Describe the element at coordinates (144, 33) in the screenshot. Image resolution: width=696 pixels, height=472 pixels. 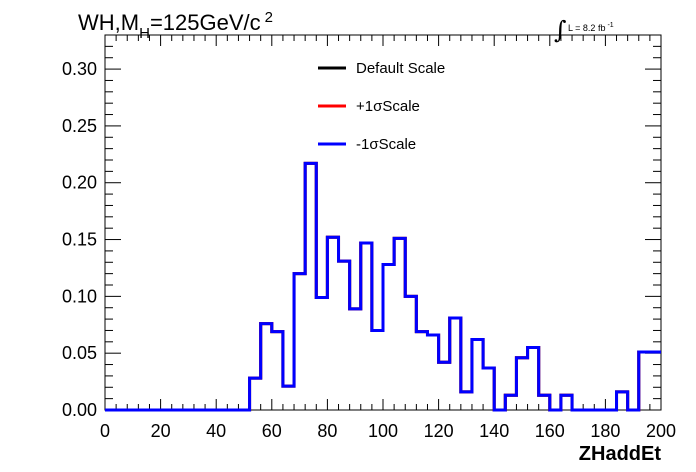
I see `chart-title-subscript: H` at that location.